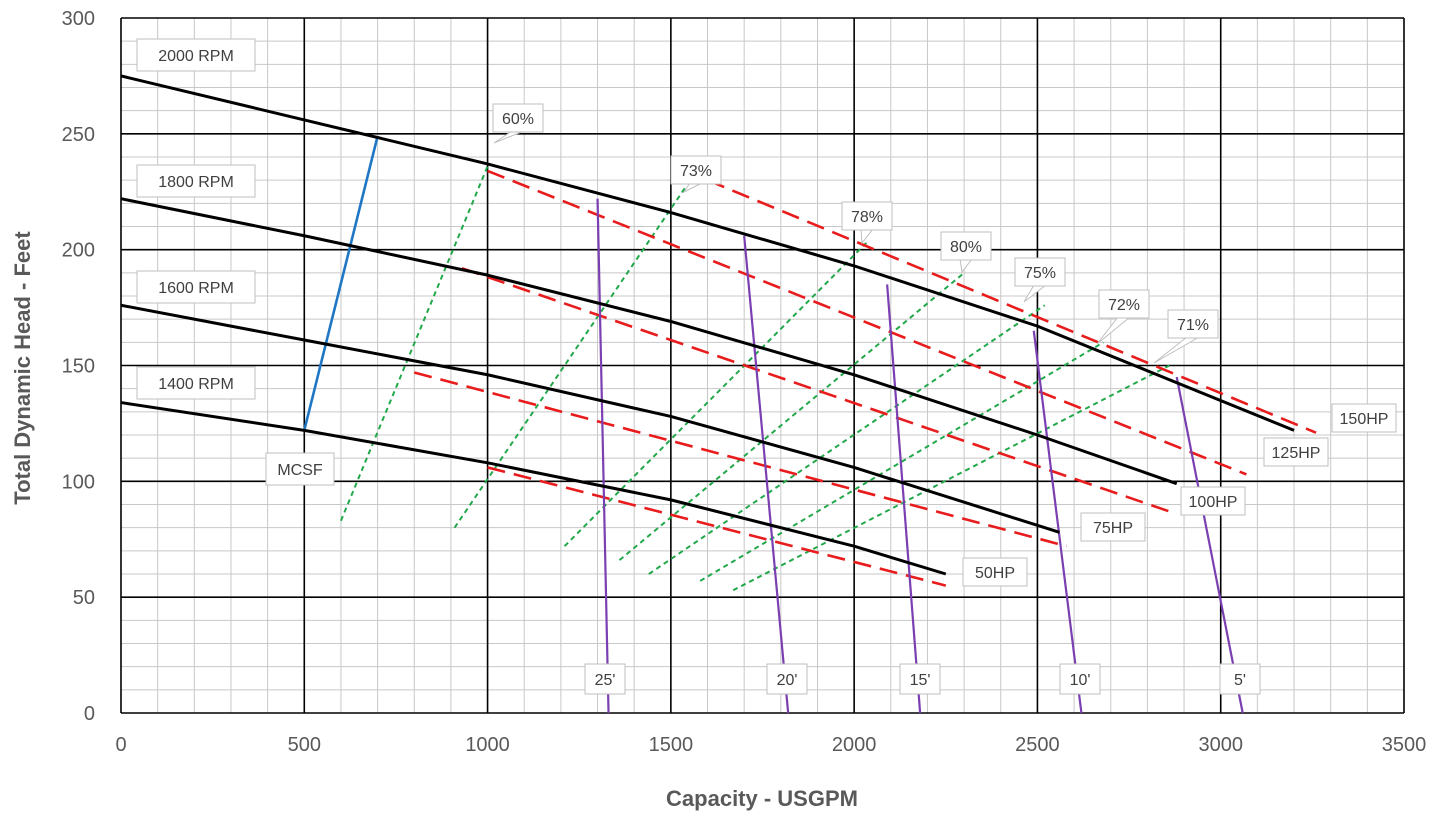  Describe the element at coordinates (84, 598) in the screenshot. I see `y-tick-label: 50` at that location.